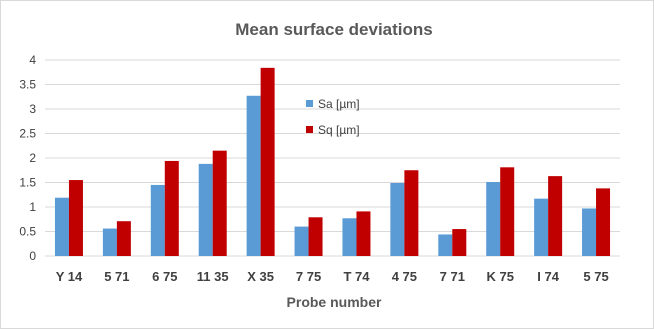 Image resolution: width=654 pixels, height=329 pixels. Describe the element at coordinates (499, 276) in the screenshot. I see `x-category-label: K 75` at that location.